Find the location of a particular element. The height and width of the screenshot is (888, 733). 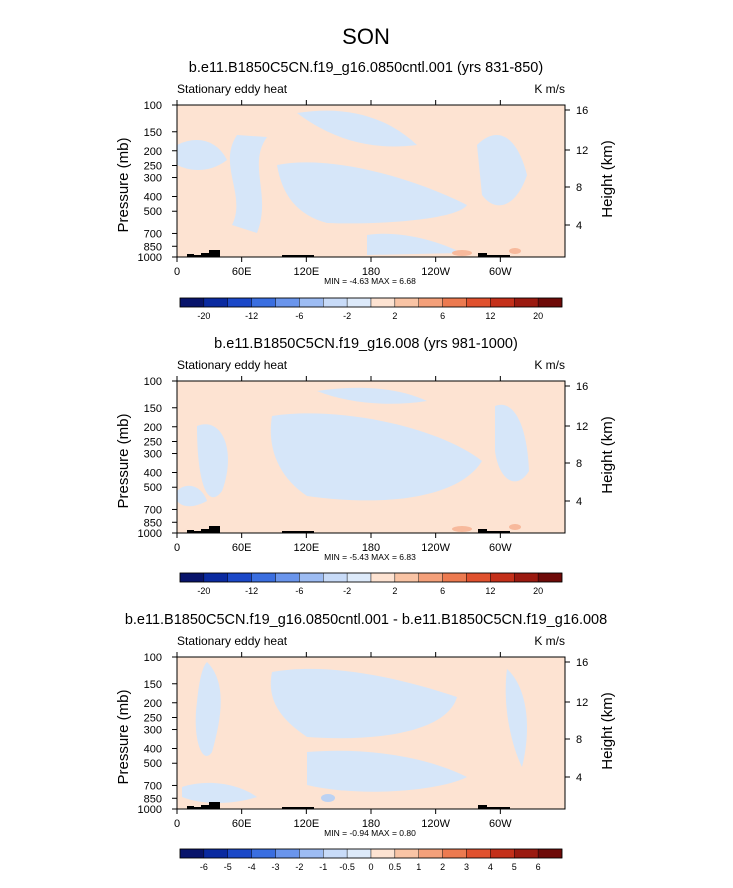

colorbar-label: 20 is located at coordinates (538, 591).